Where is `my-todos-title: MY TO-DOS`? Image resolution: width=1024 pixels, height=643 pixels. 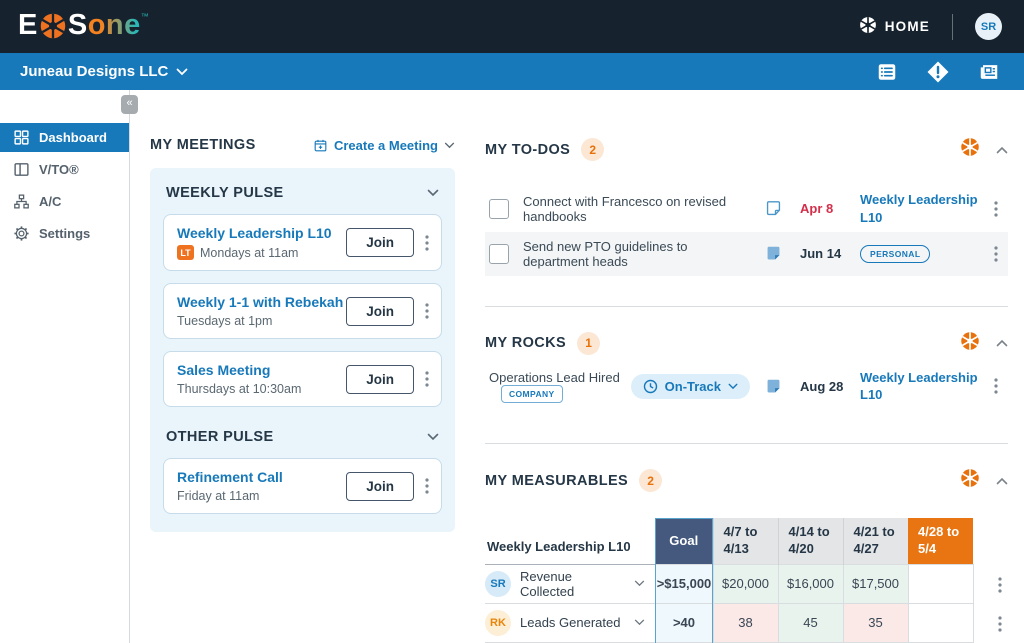 my-todos-title: MY TO-DOS is located at coordinates (528, 149).